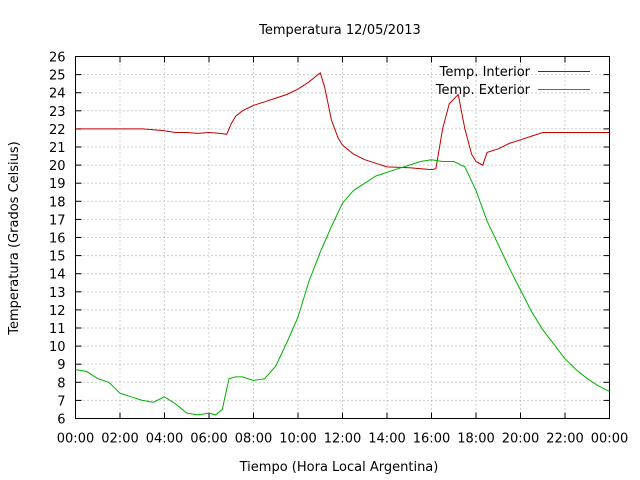 The height and width of the screenshot is (480, 640). Describe the element at coordinates (57, 76) in the screenshot. I see `y-tick-label: 25` at that location.